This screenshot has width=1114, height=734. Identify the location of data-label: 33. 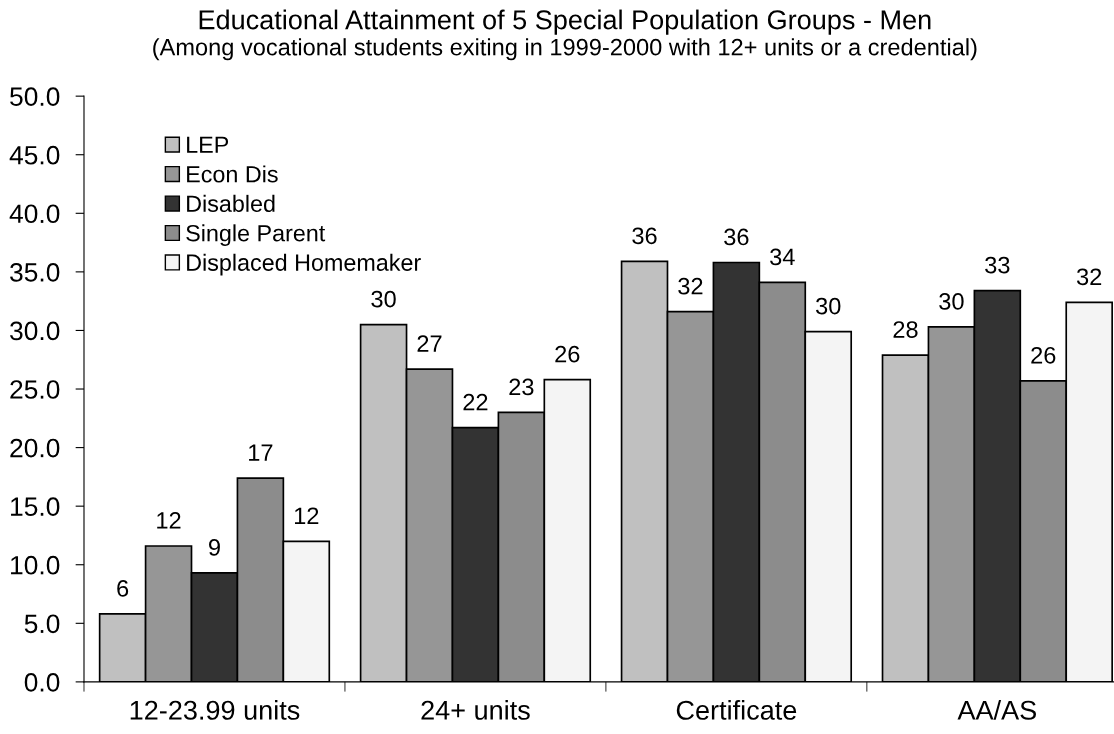
(997, 265).